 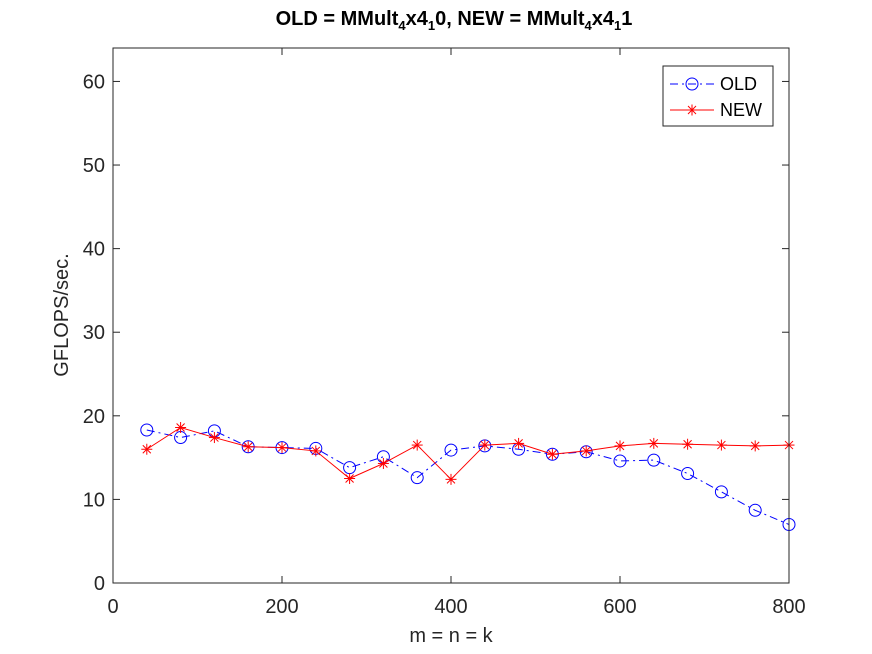 I want to click on y-tick-label: 0, so click(x=99, y=584).